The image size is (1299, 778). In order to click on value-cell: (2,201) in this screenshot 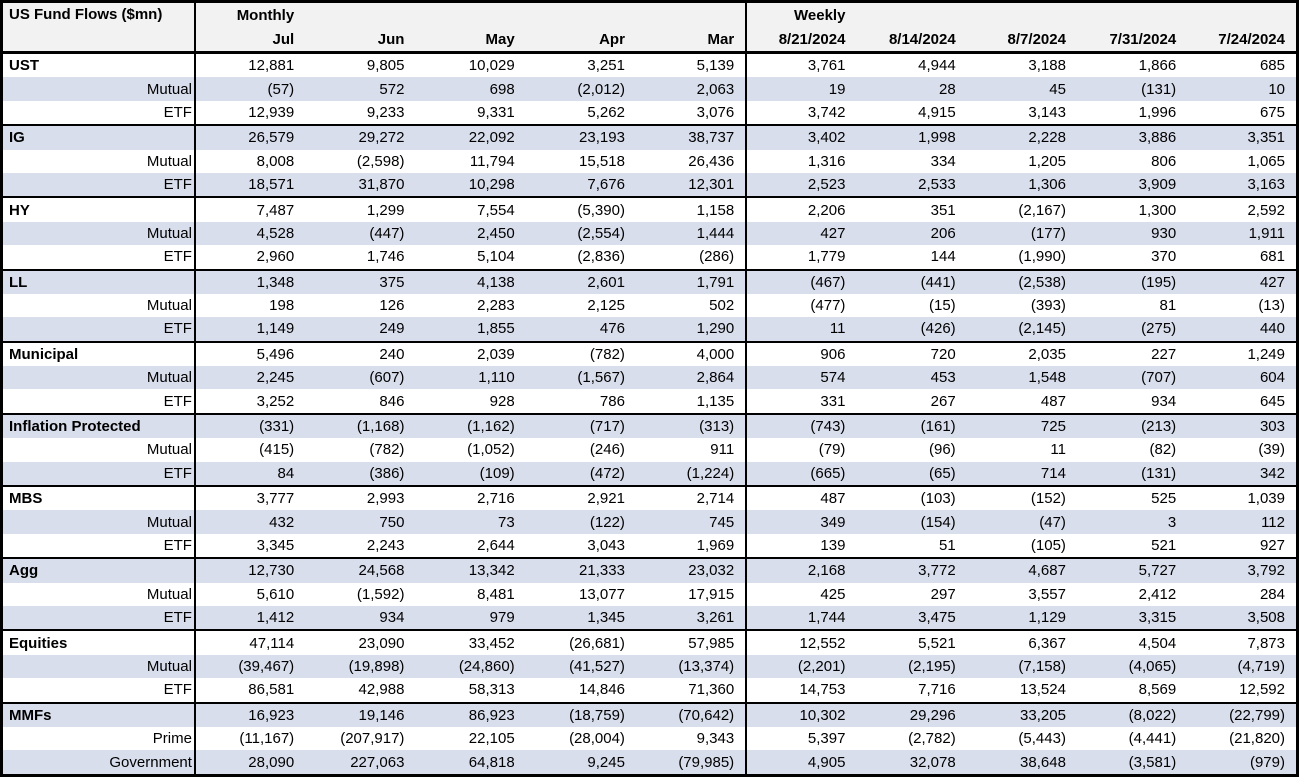, I will do `click(801, 666)`.